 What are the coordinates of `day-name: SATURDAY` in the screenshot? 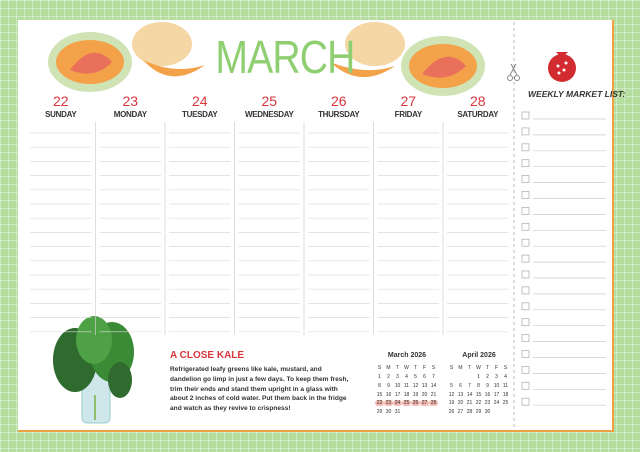 It's located at (478, 114).